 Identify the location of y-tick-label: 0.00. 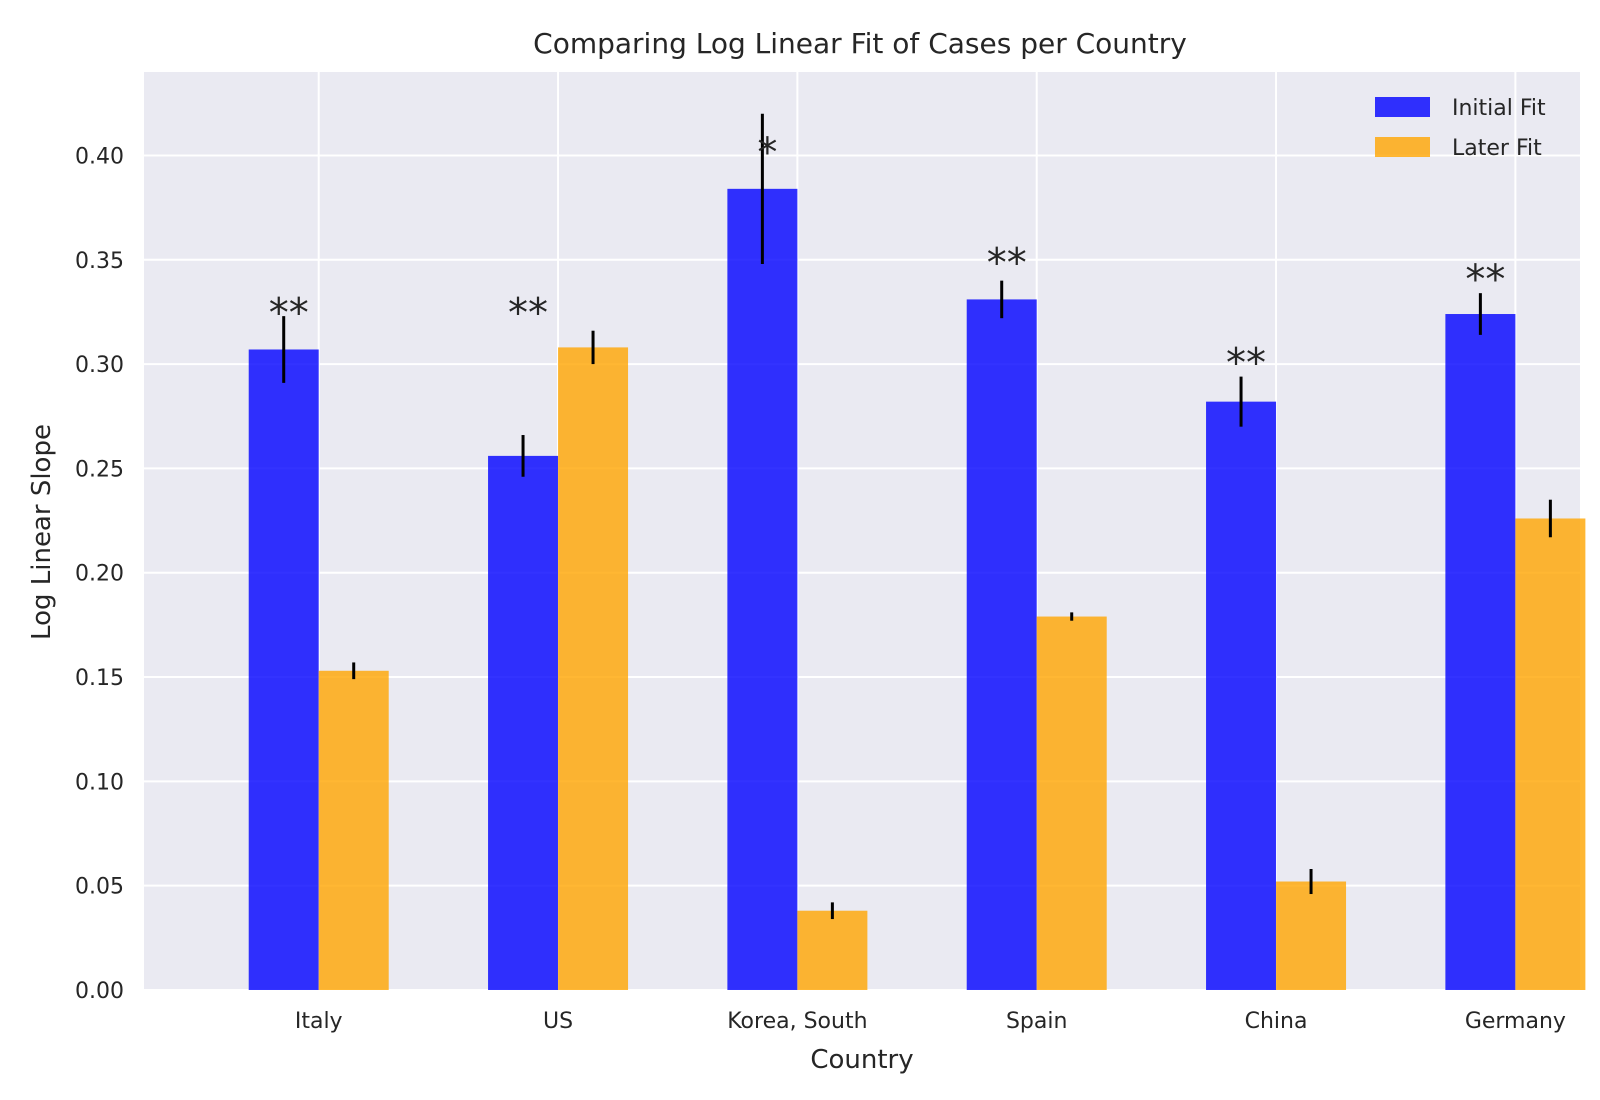
(99, 991).